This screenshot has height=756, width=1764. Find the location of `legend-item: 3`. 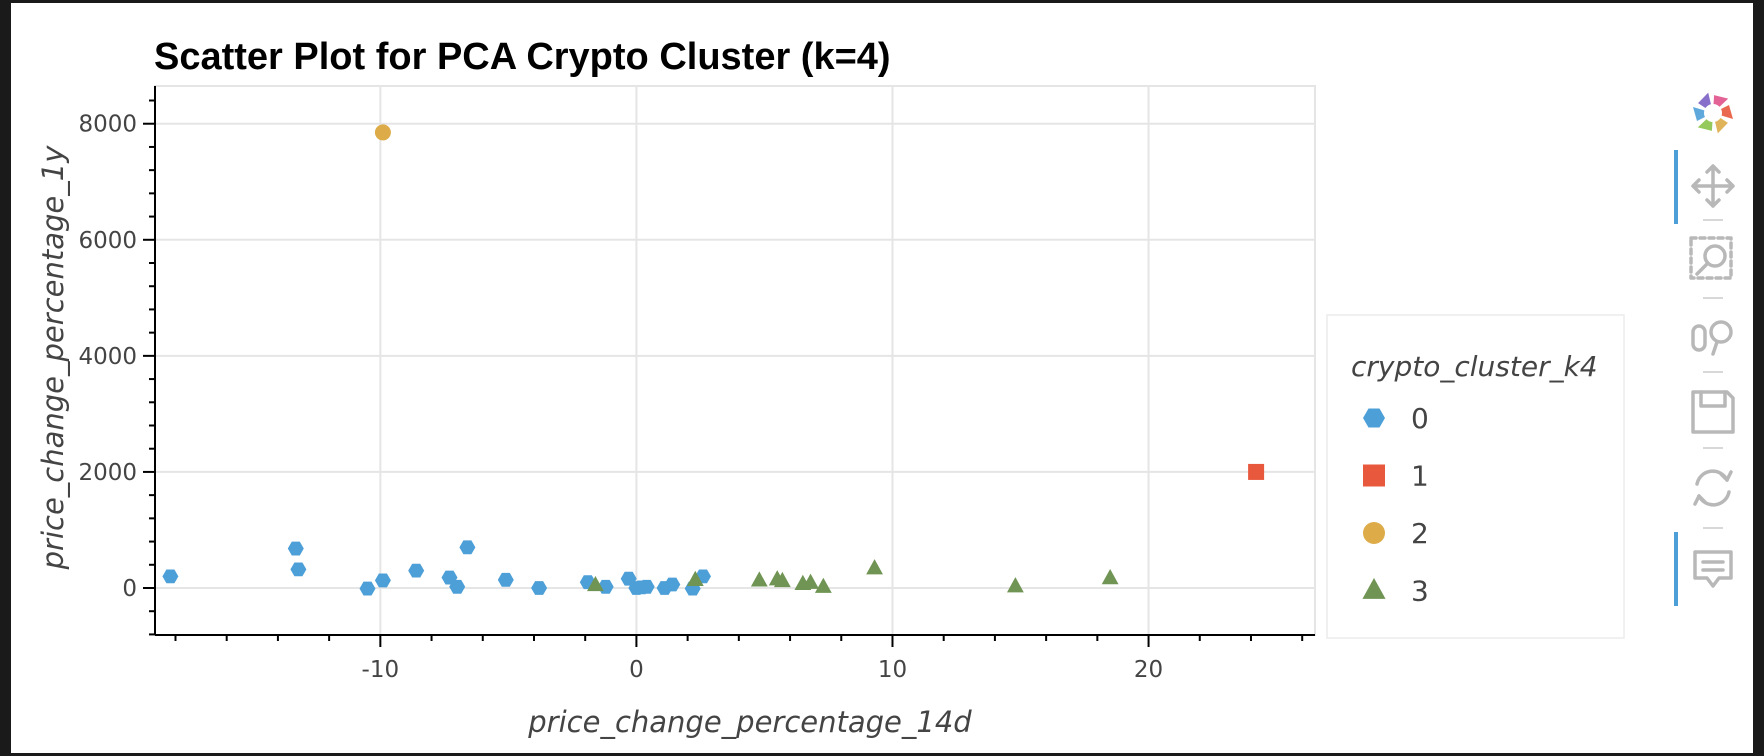

legend-item: 3 is located at coordinates (1395, 591).